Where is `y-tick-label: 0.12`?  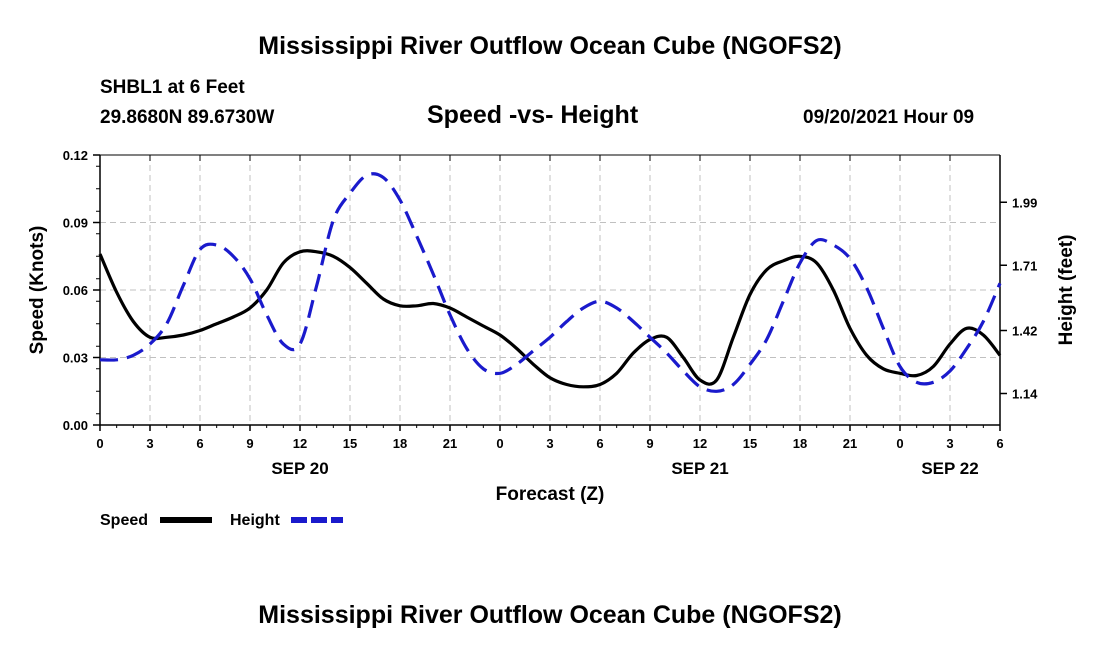 y-tick-label: 0.12 is located at coordinates (75, 155).